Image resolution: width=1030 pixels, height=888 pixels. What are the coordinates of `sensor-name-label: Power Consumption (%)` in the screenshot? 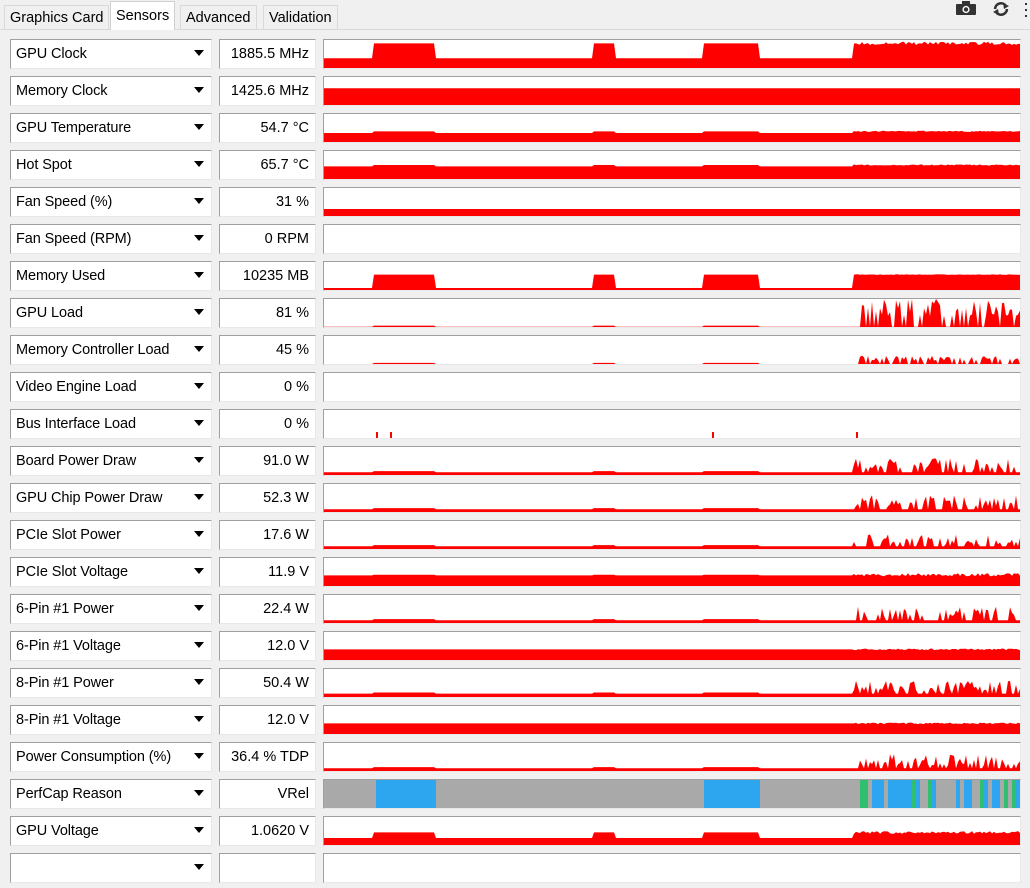 It's located at (94, 757).